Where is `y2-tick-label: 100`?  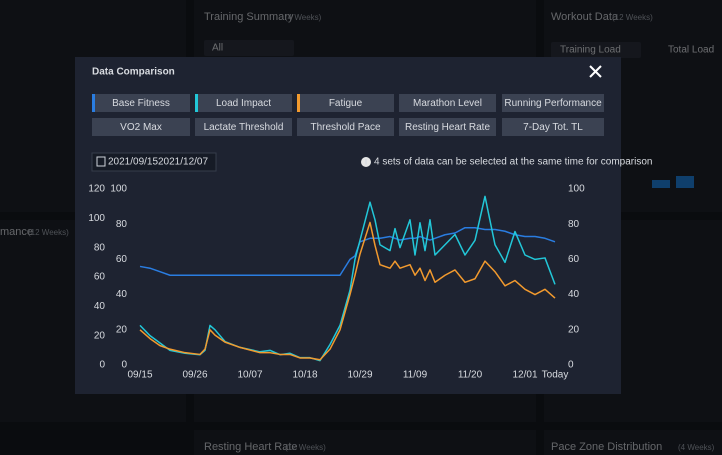 y2-tick-label: 100 is located at coordinates (576, 189).